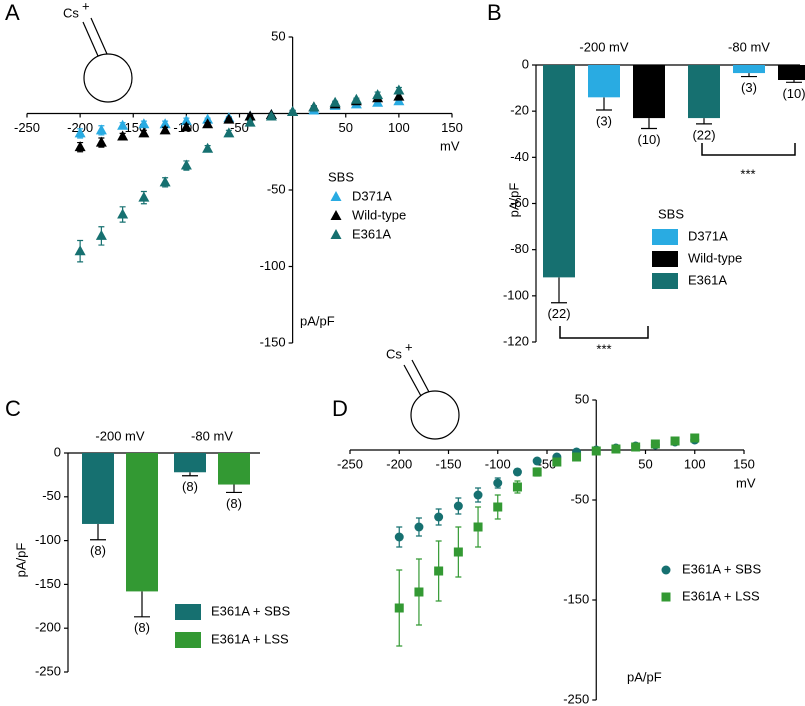 The width and height of the screenshot is (805, 706). Describe the element at coordinates (715, 257) in the screenshot. I see `legend-label: Wild-type` at that location.